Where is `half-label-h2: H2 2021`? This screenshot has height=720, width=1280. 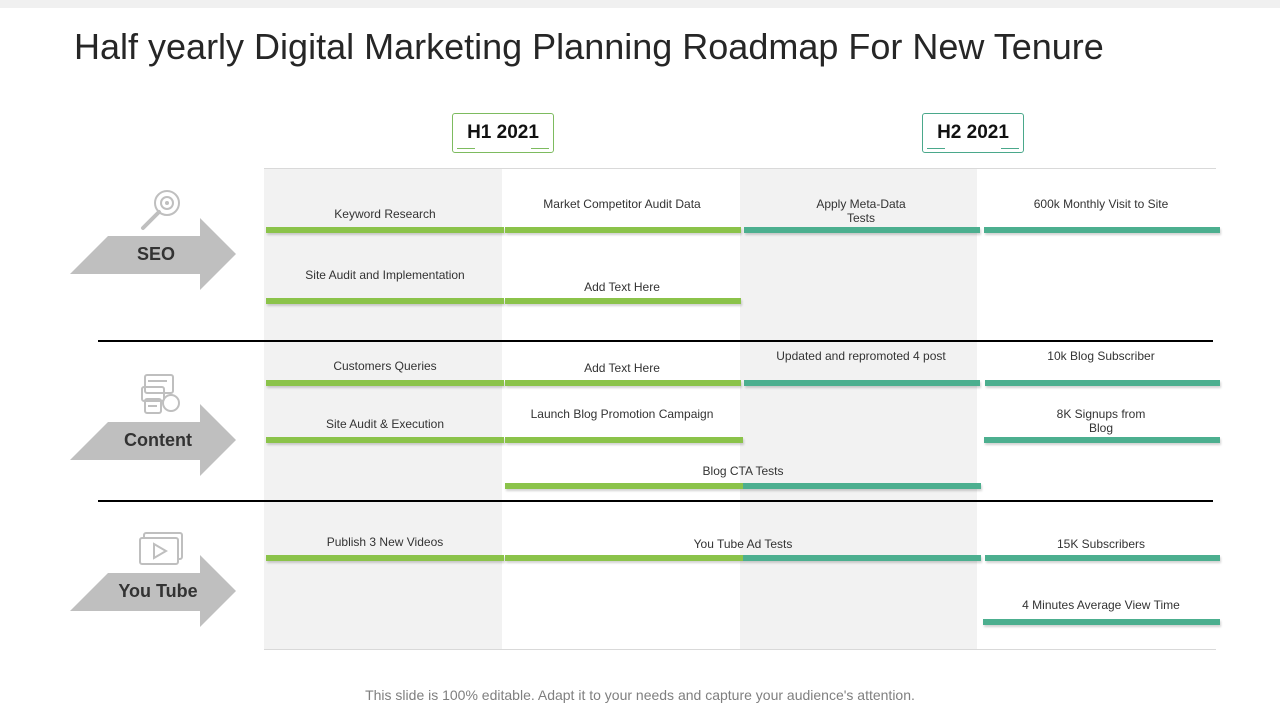
half-label-h2: H2 2021 is located at coordinates (973, 133).